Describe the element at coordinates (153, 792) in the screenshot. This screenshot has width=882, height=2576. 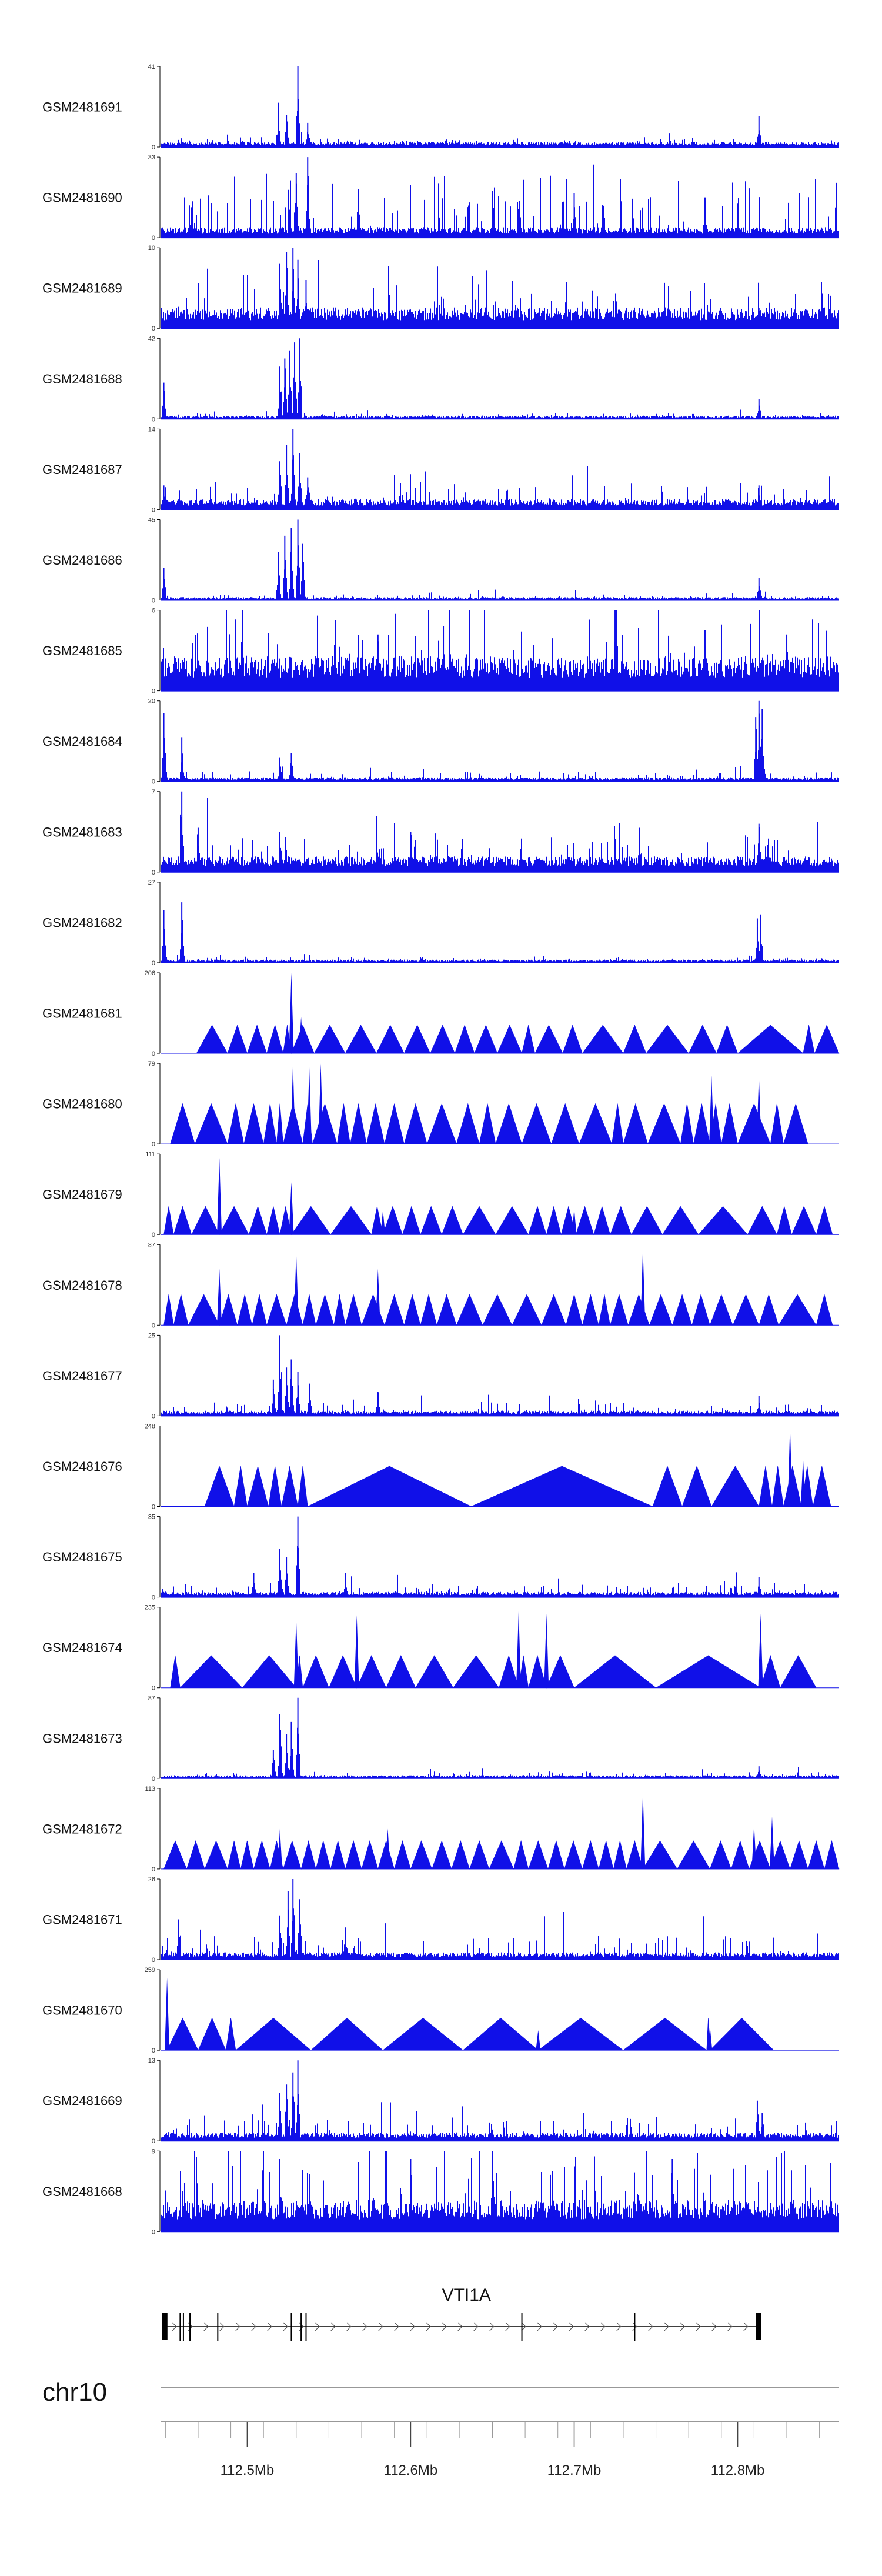
I see `y-max-label: 7` at that location.